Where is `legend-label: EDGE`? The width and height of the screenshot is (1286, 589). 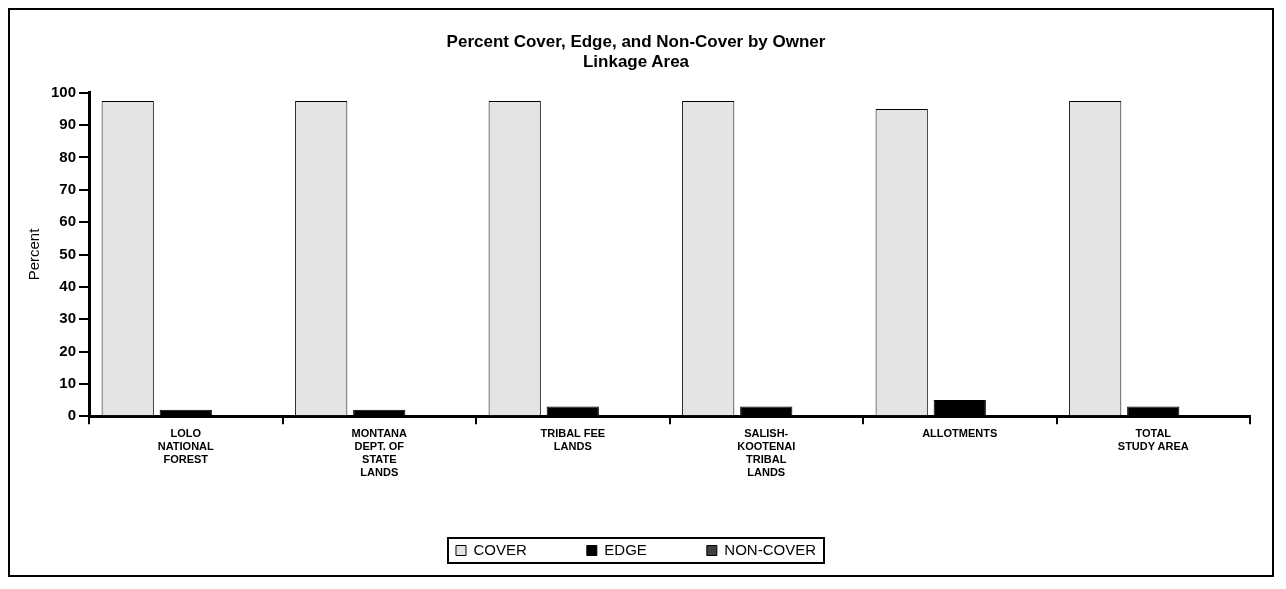
legend-label: EDGE is located at coordinates (625, 549).